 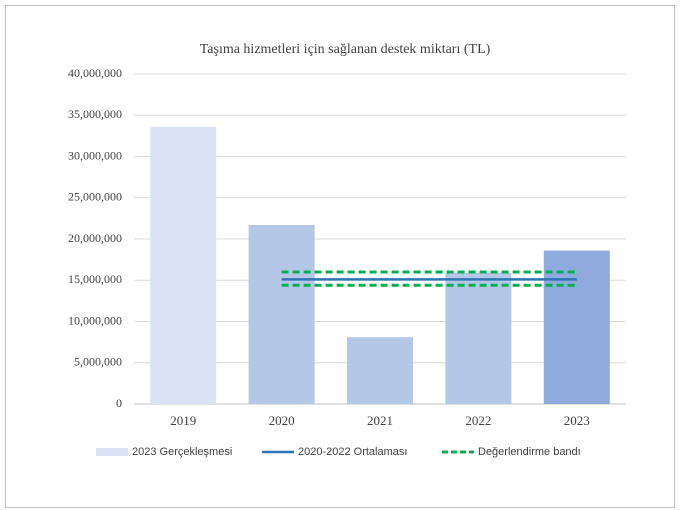 I want to click on y-tick-label: 10,000,000, so click(x=95, y=320).